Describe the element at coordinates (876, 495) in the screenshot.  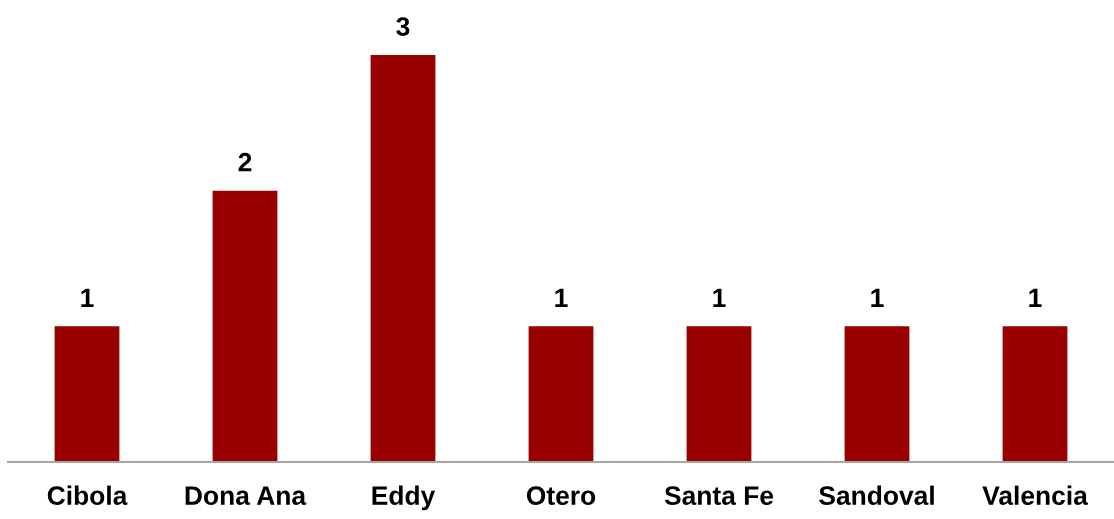
I see `x-tick-label: Sandoval` at that location.